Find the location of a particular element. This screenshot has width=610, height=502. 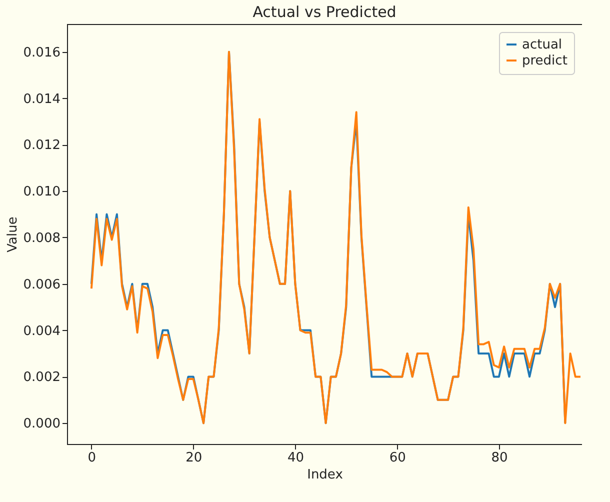

legend-label: actual is located at coordinates (542, 45).